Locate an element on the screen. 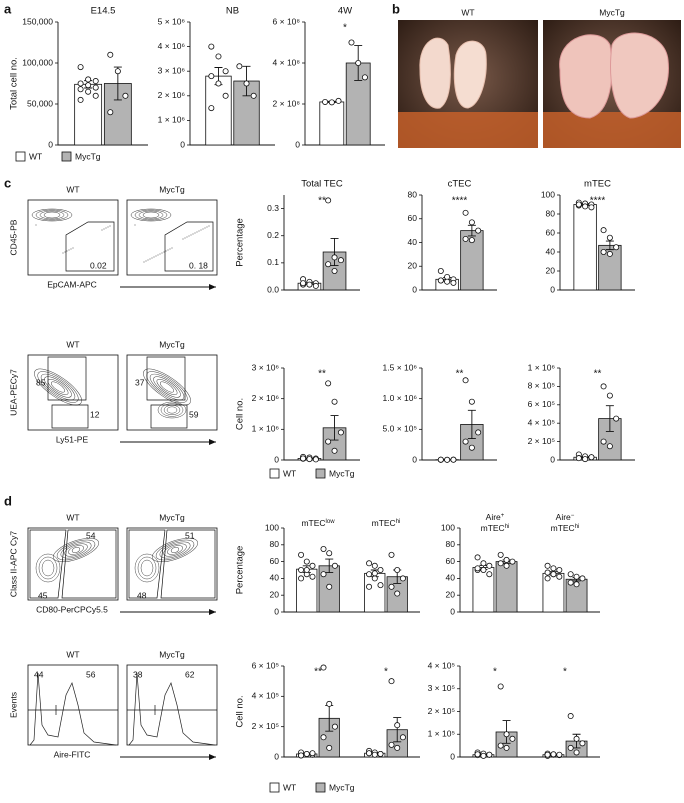 The height and width of the screenshot is (803, 684). y-tick-label: 0.0 is located at coordinates (273, 289).